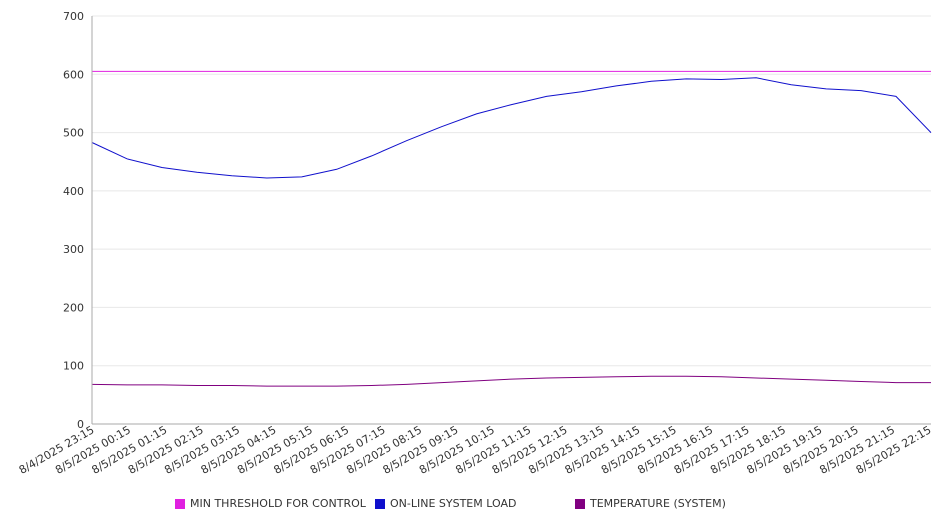 The image size is (946, 526). Describe the element at coordinates (180, 503) in the screenshot. I see `legend-swatch-threshold` at that location.